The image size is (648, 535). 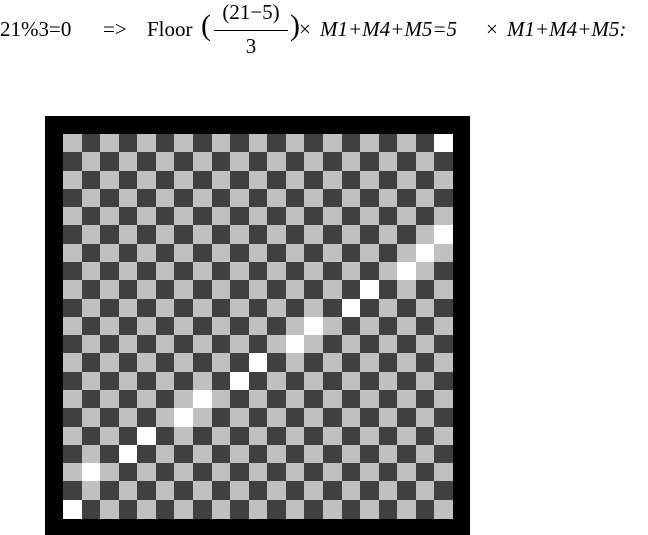 I want to click on formula-floor-word: Floor, so click(x=170, y=29).